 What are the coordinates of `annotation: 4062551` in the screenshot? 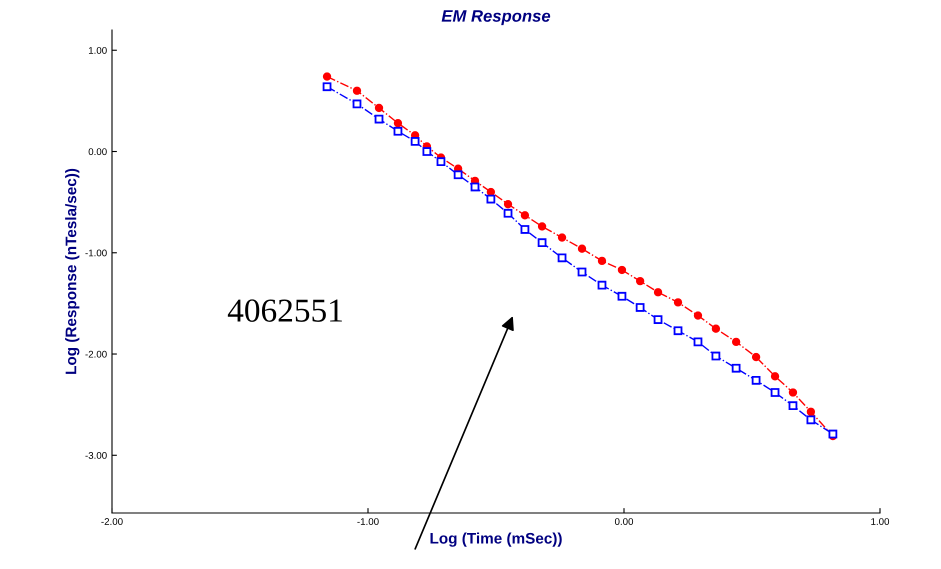 It's located at (285, 310).